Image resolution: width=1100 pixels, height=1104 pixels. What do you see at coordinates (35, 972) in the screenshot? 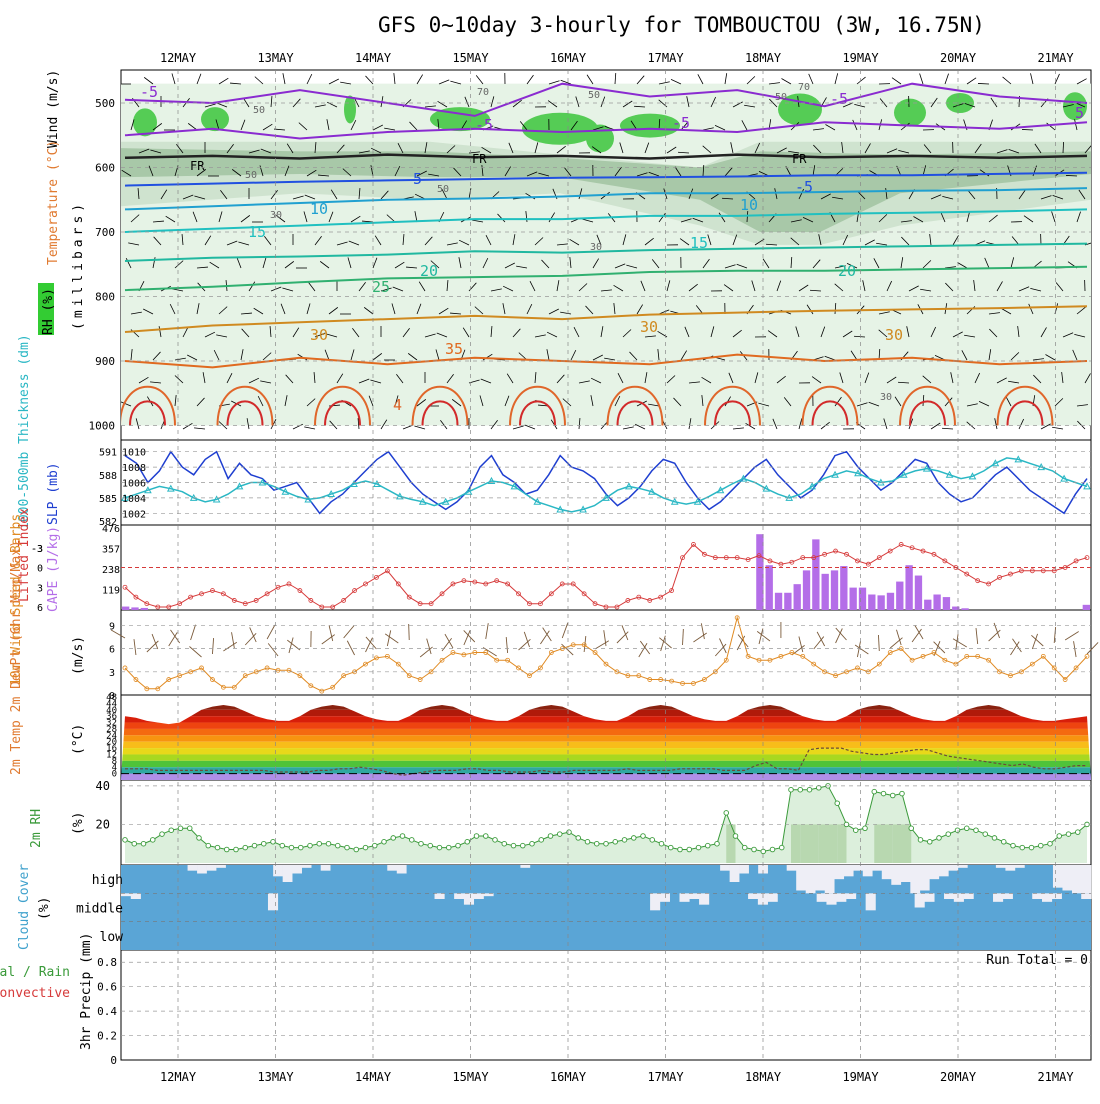
I see `precip-total-label: Total / Rain` at bounding box center [35, 972].